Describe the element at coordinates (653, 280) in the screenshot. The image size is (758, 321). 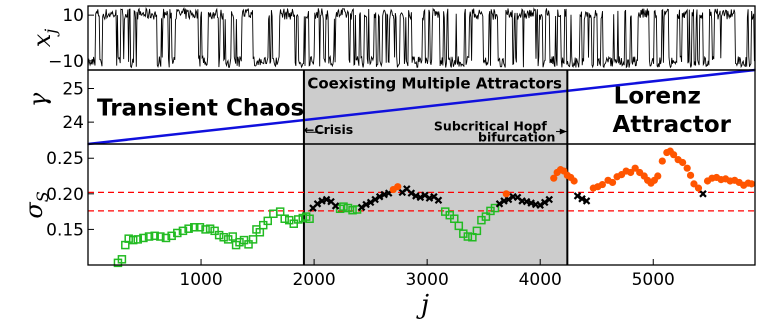
I see `bottom-xtick-label: 5000` at that location.